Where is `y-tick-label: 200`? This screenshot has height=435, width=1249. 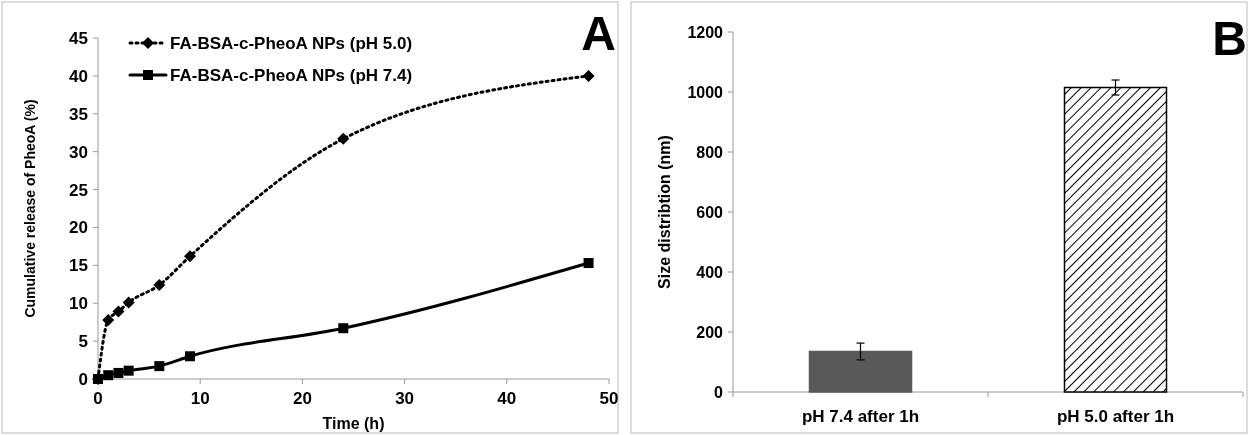 y-tick-label: 200 is located at coordinates (710, 332).